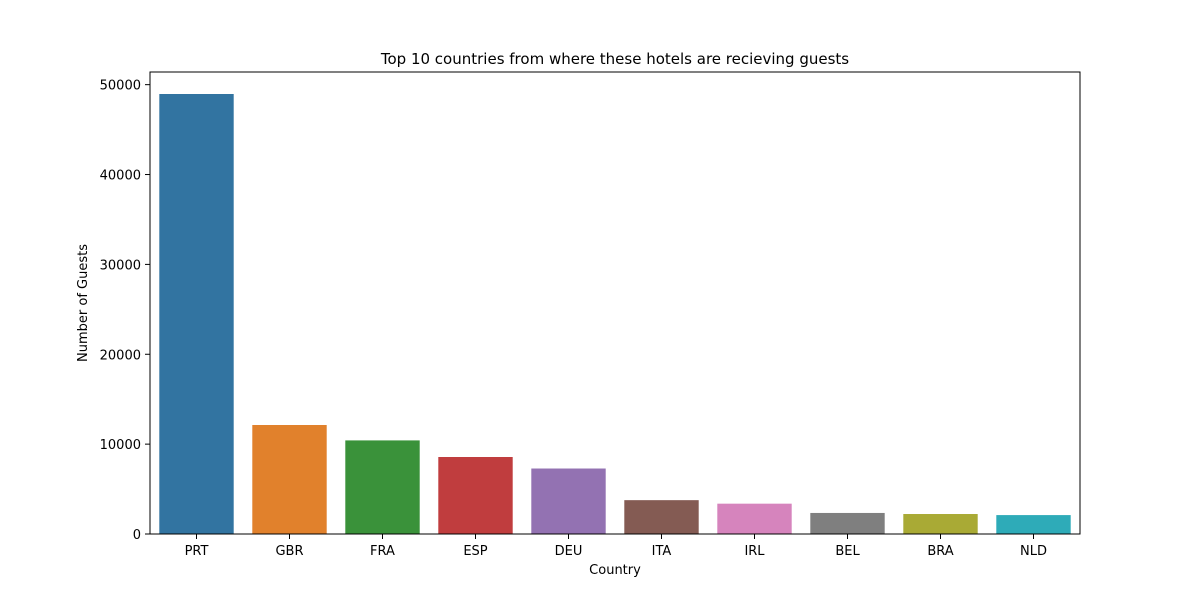  Describe the element at coordinates (120, 355) in the screenshot. I see `y-tick-label: 20000` at that location.